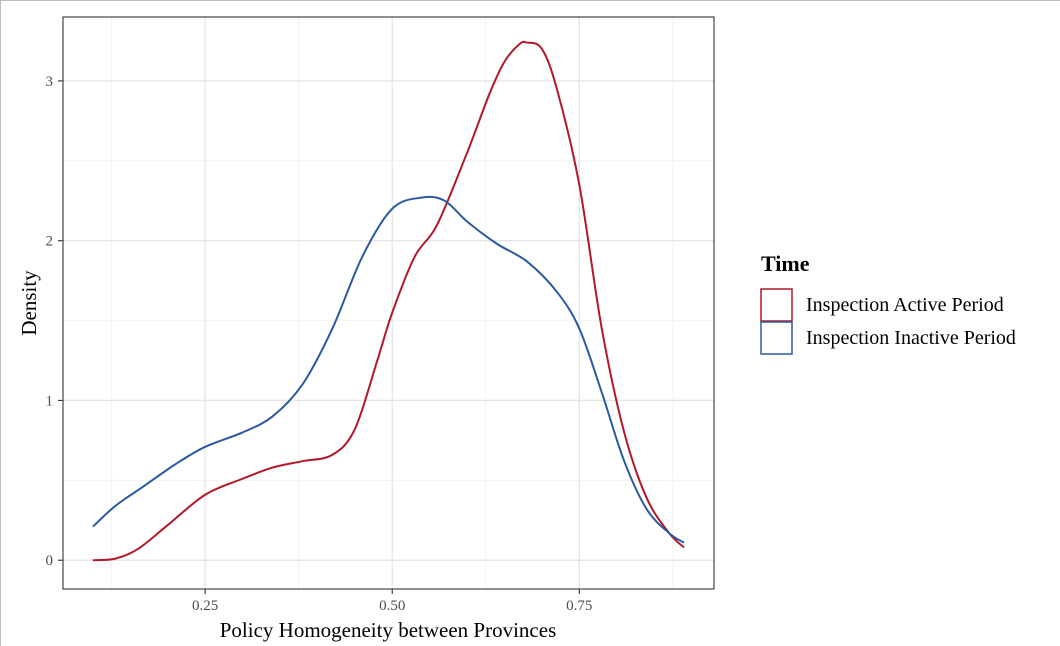 The height and width of the screenshot is (646, 1060). I want to click on y-tick-label: 3, so click(50, 82).